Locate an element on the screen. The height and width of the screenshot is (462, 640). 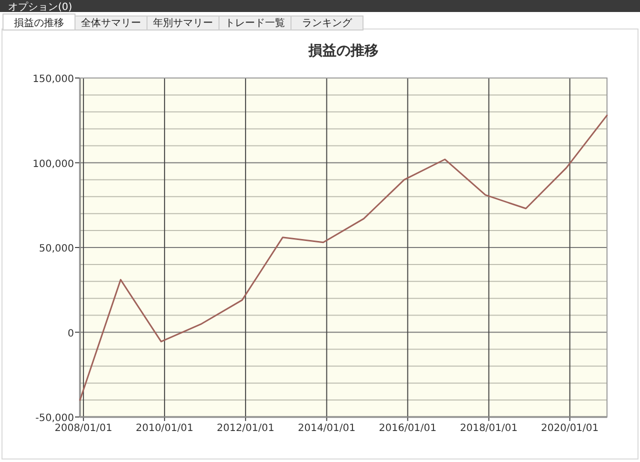
text: トレード一覧 is located at coordinates (255, 23).